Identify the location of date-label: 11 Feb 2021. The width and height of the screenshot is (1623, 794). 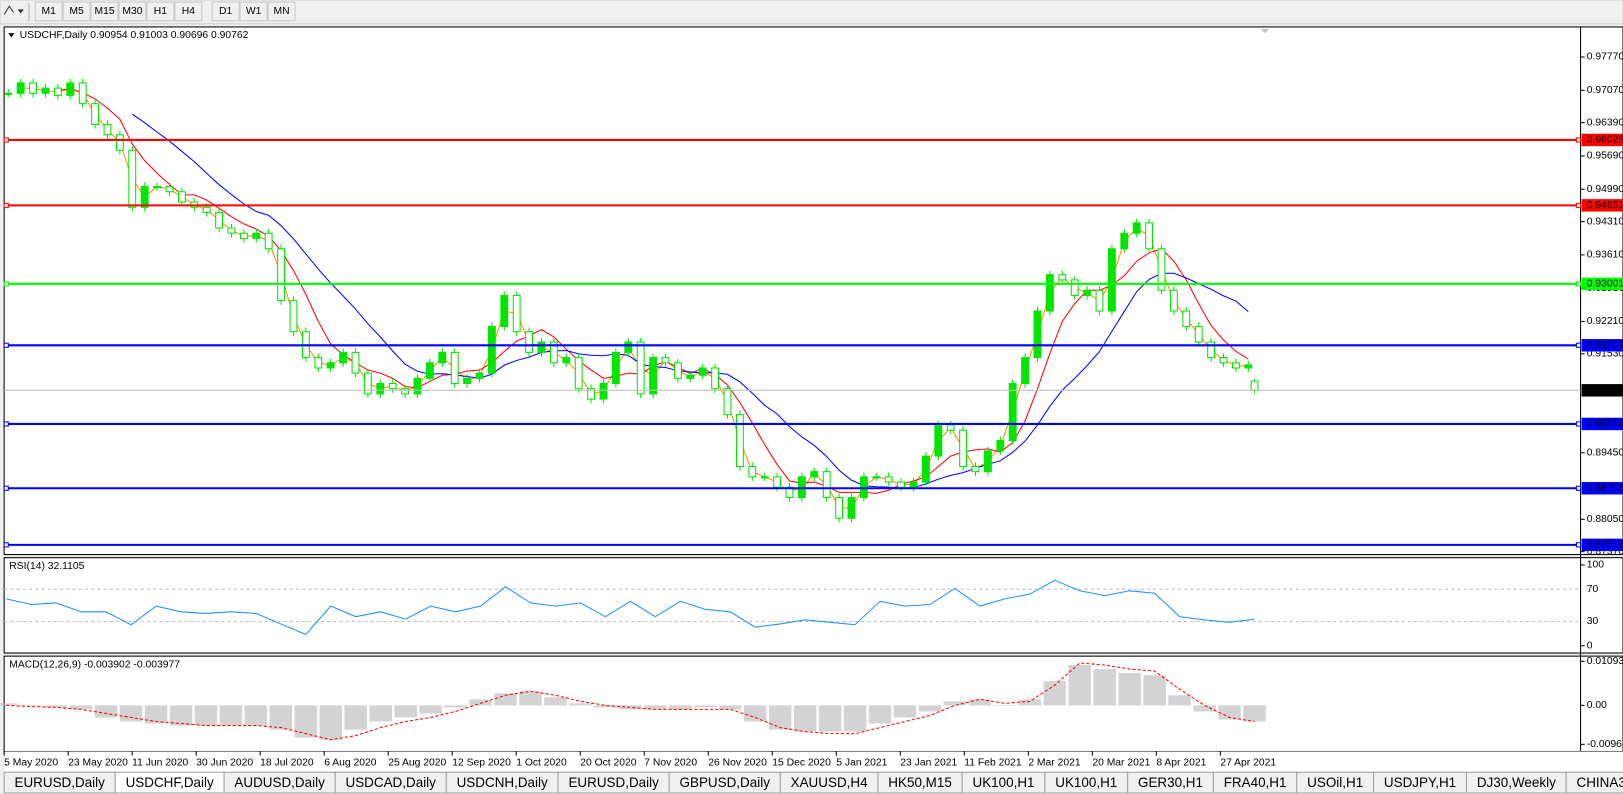
(993, 763).